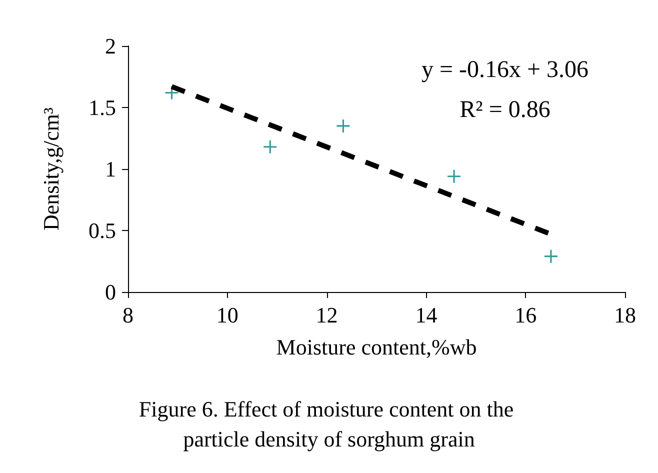  What do you see at coordinates (110, 292) in the screenshot?
I see `y-tick-label: 0` at bounding box center [110, 292].